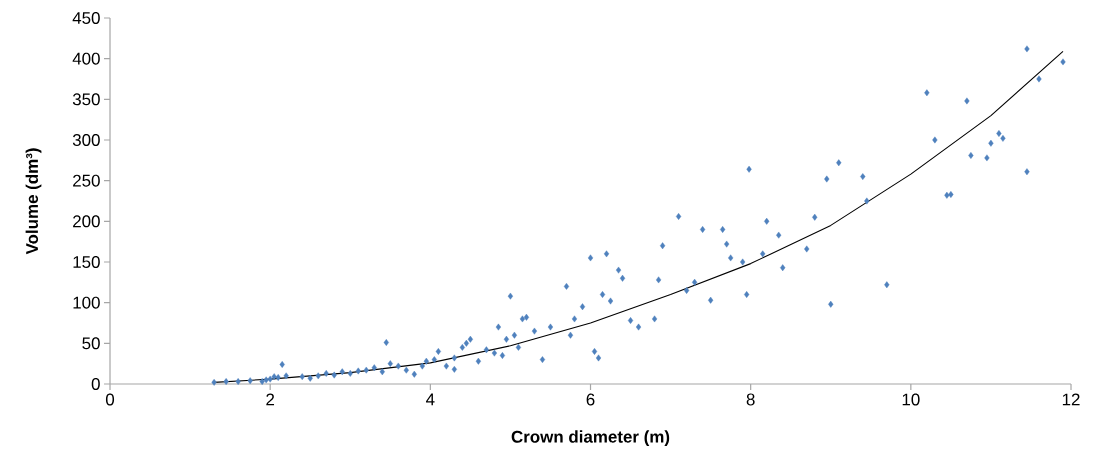 The image size is (1106, 475). Describe the element at coordinates (86, 58) in the screenshot. I see `y-tick-label: 400` at that location.